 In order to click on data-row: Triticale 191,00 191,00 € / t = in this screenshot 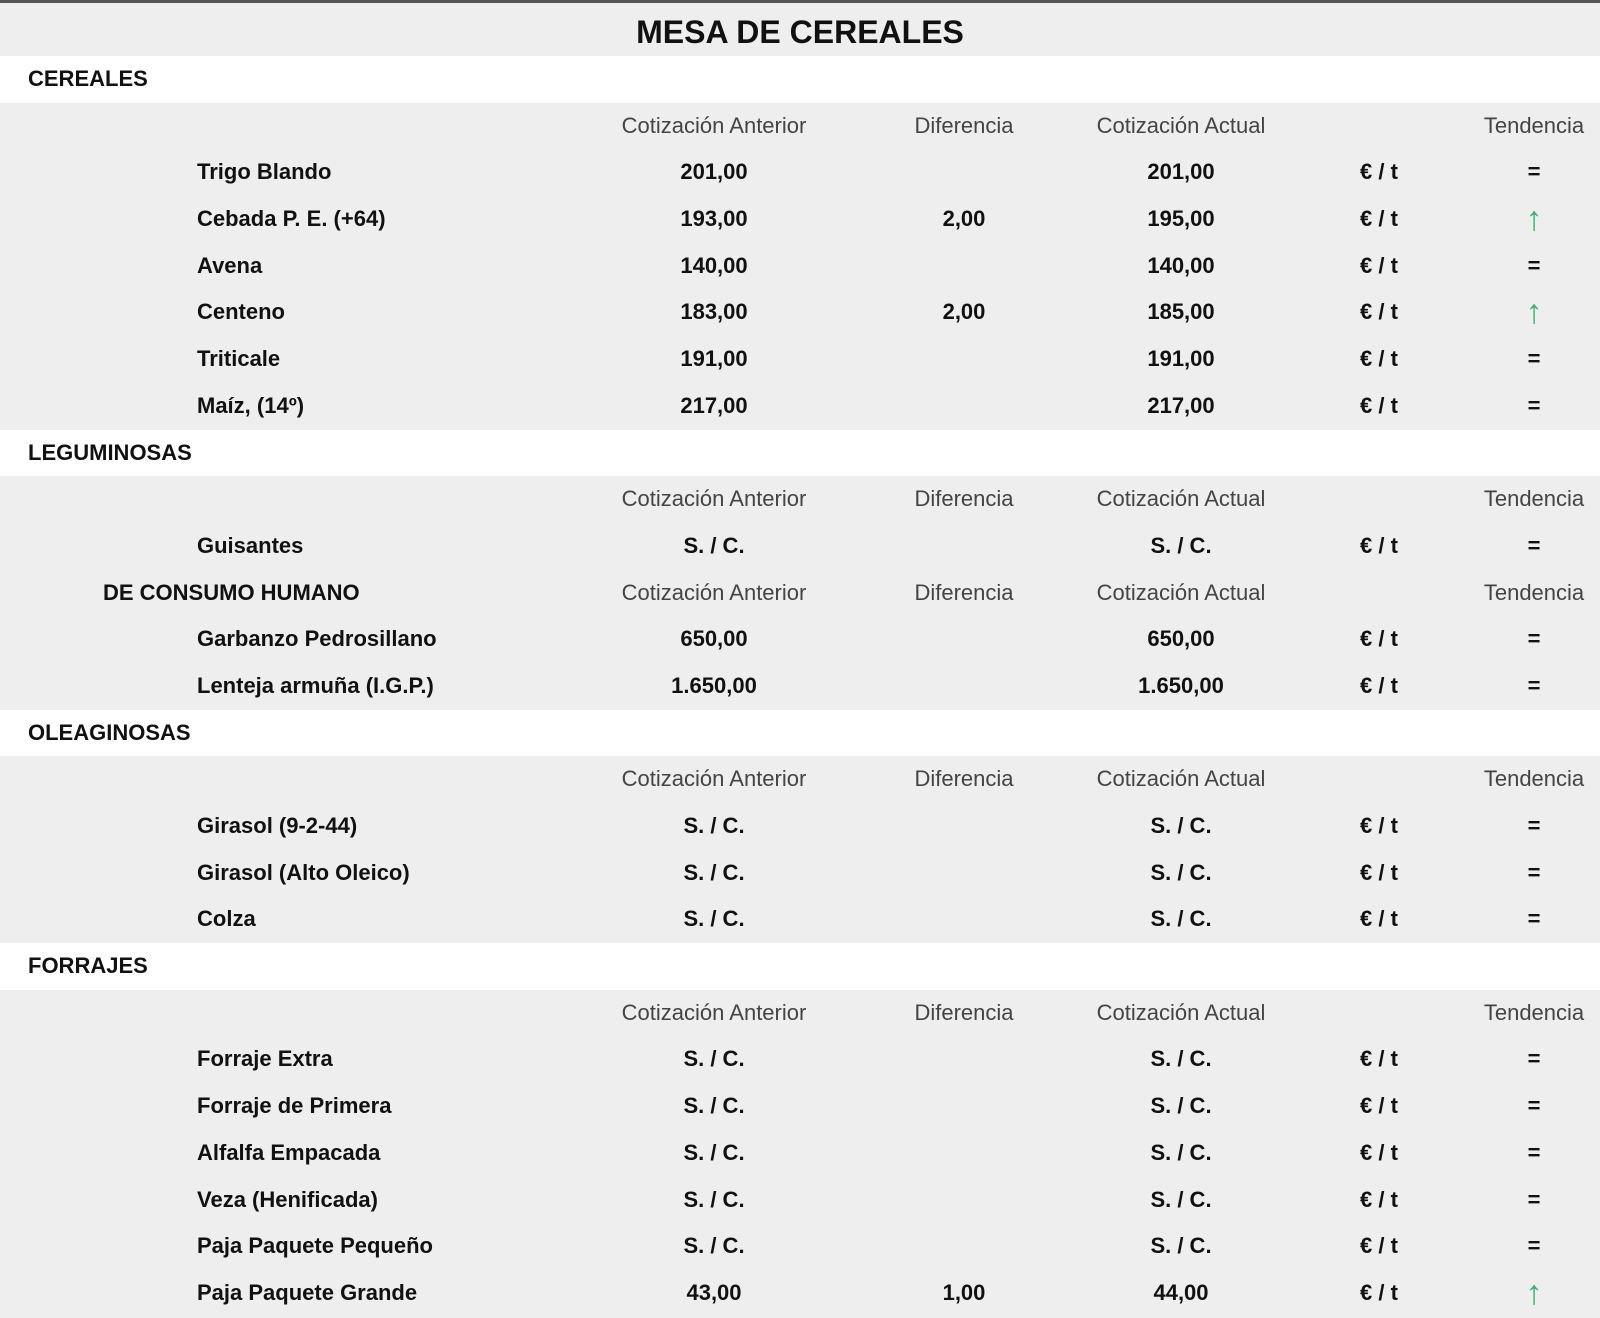, I will do `click(800, 359)`.